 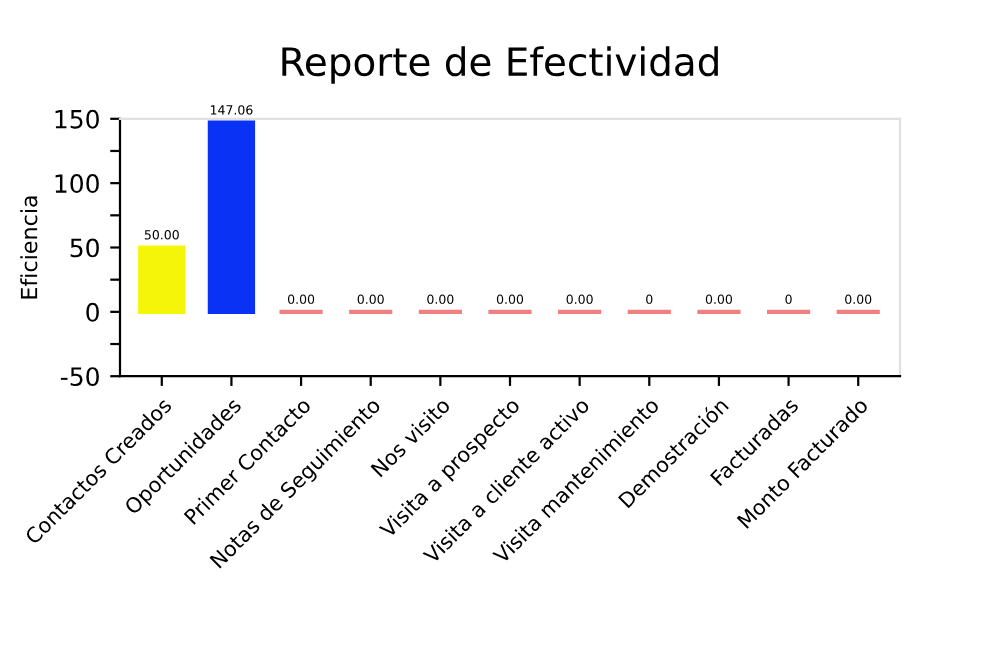 What do you see at coordinates (92, 312) in the screenshot?
I see `y-tick-label: 0` at bounding box center [92, 312].